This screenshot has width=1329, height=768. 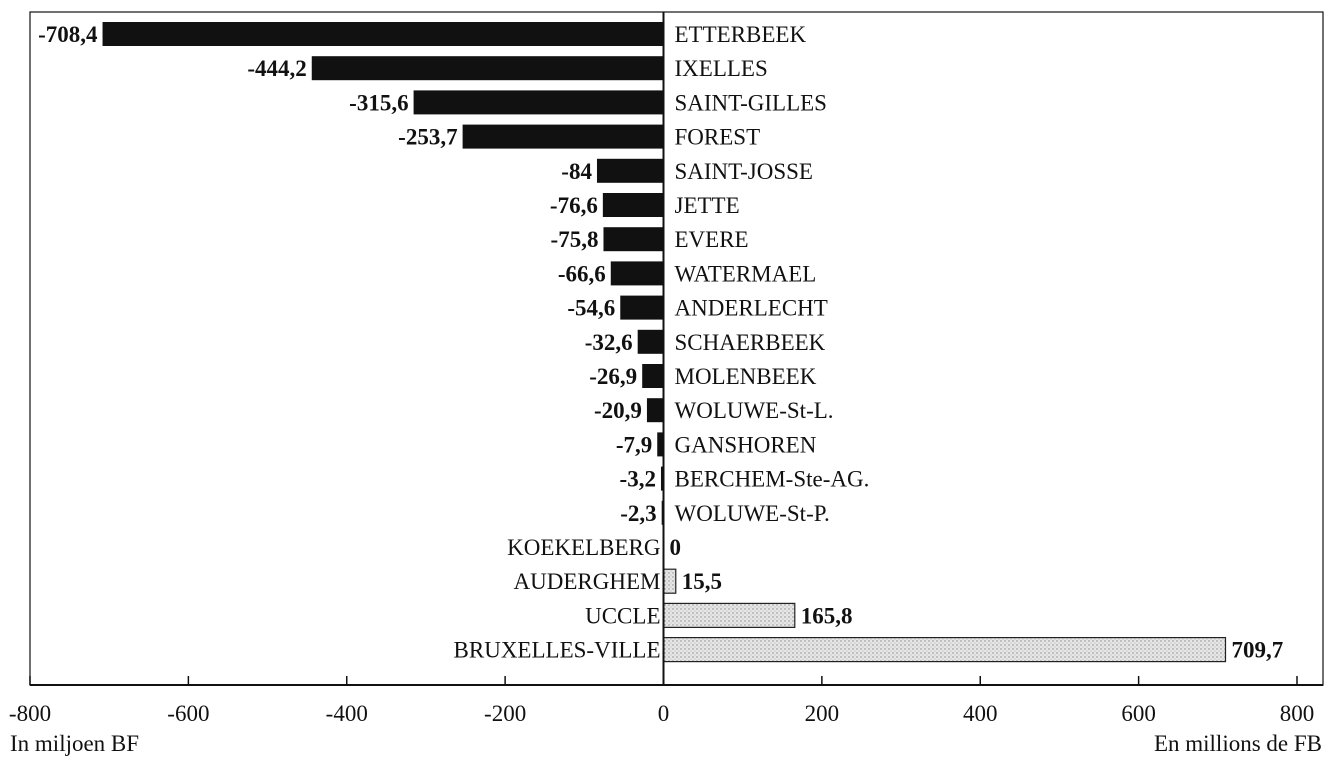 What do you see at coordinates (750, 342) in the screenshot?
I see `category-label: SCHAERBEEK` at bounding box center [750, 342].